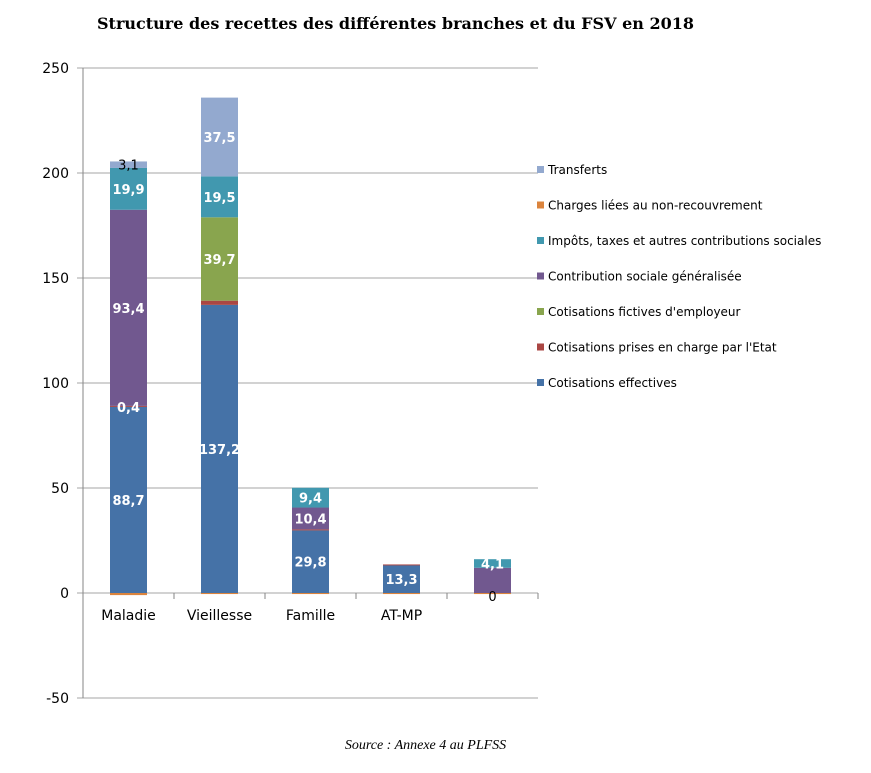 This screenshot has width=871, height=773. I want to click on y-tick-label: 100, so click(55, 384).